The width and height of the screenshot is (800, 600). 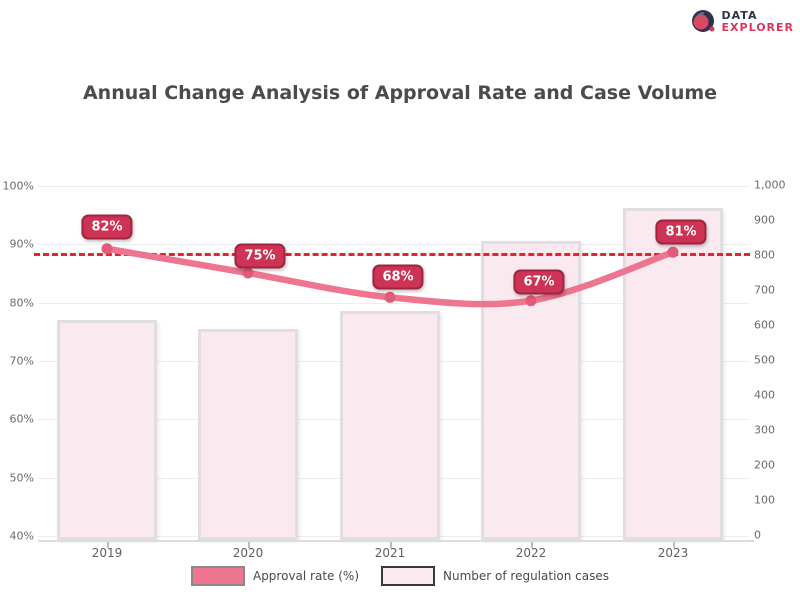 What do you see at coordinates (673, 553) in the screenshot?
I see `x-axis-label-2023: 2023` at bounding box center [673, 553].